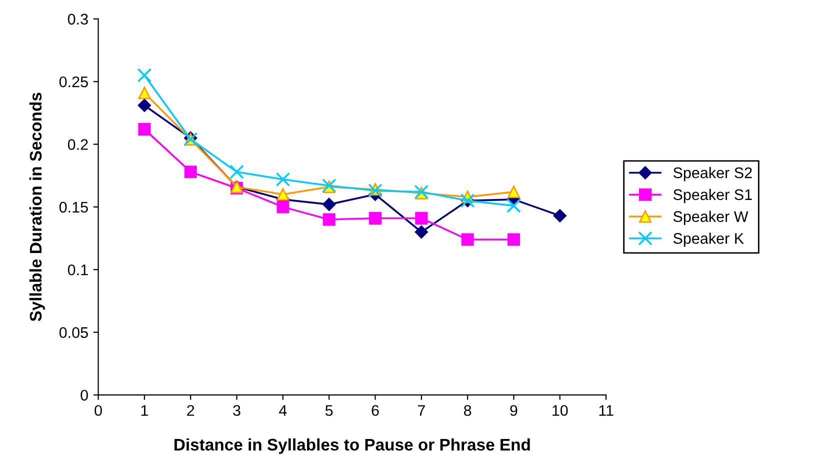 The width and height of the screenshot is (819, 473). What do you see at coordinates (708, 239) in the screenshot?
I see `legend-label: Speaker K` at bounding box center [708, 239].